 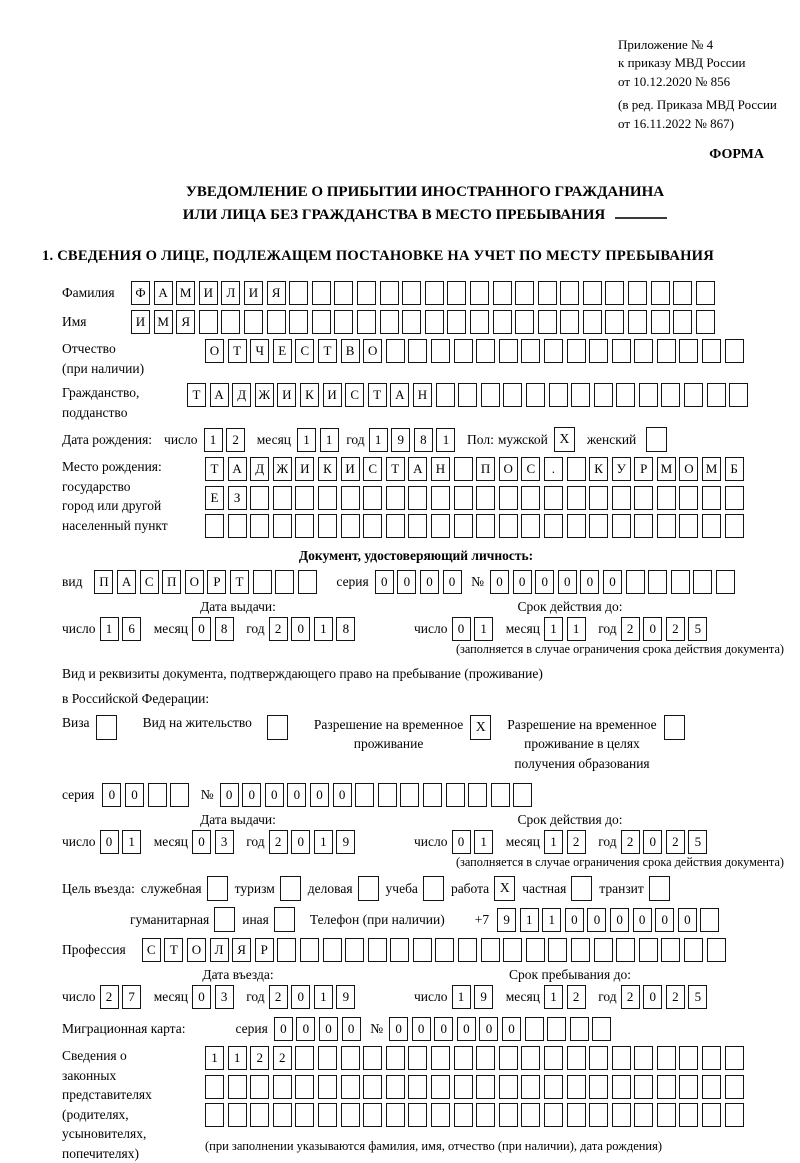 I want to click on char-box: 7, so click(x=132, y=997).